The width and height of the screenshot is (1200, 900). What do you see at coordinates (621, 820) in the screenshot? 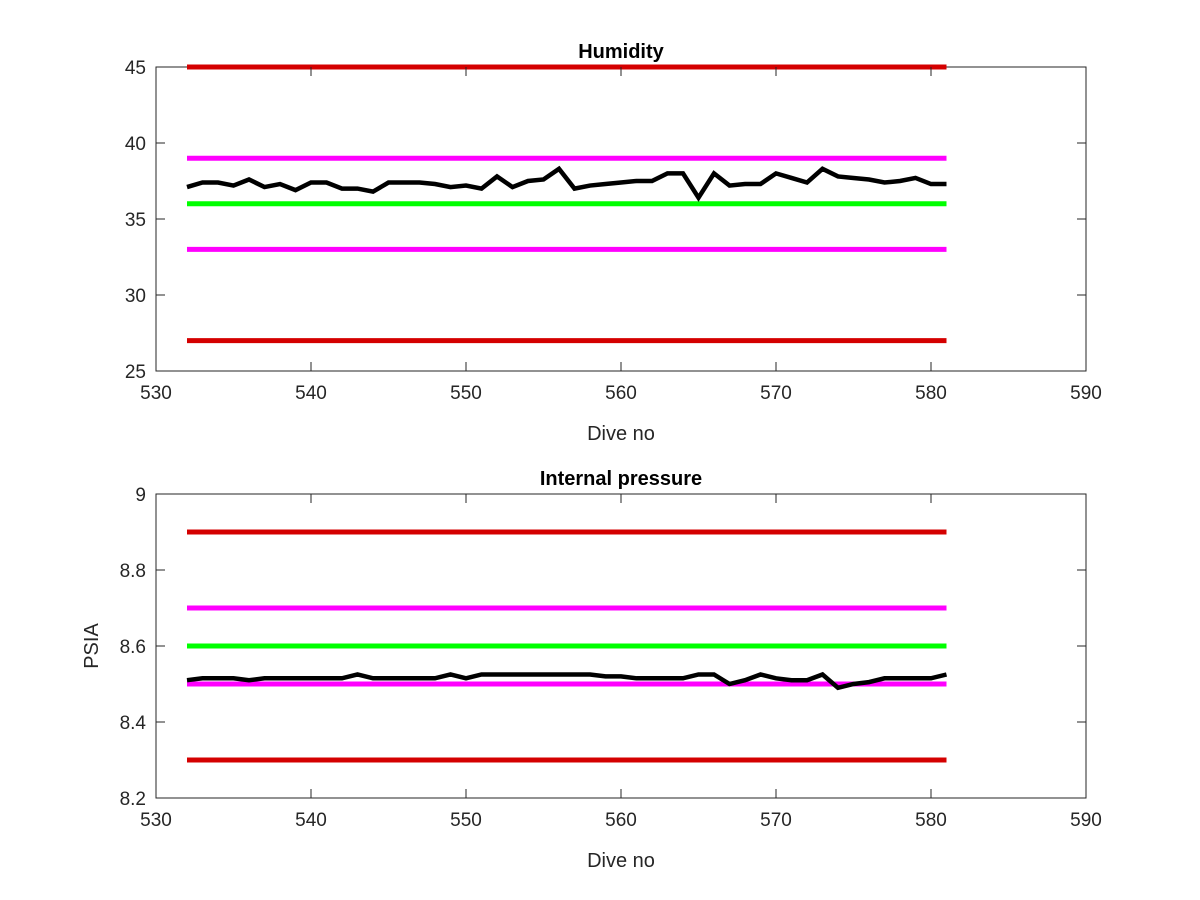
I see `pressure-x-tick-label: 560` at bounding box center [621, 820].